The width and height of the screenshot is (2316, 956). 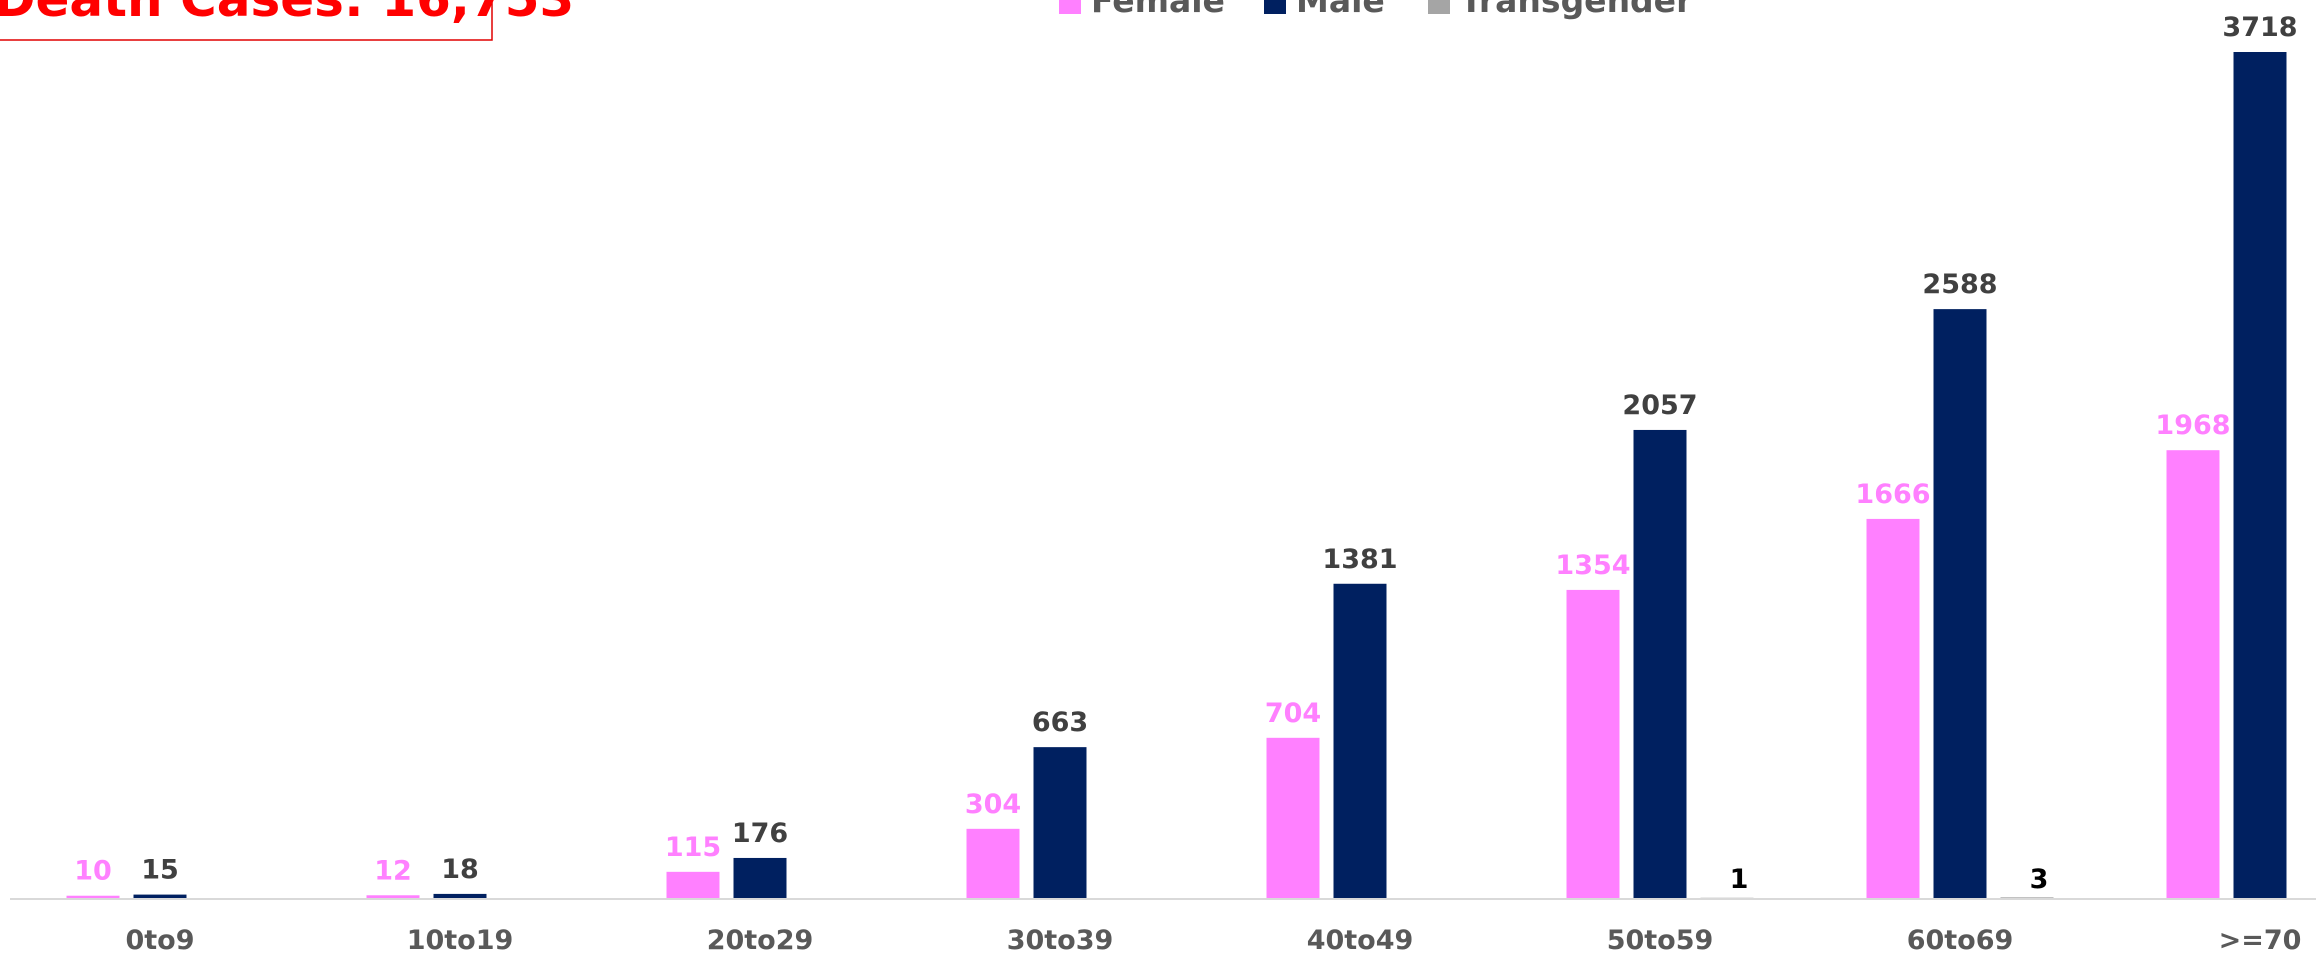 I want to click on value-label: 704, so click(x=1293, y=713).